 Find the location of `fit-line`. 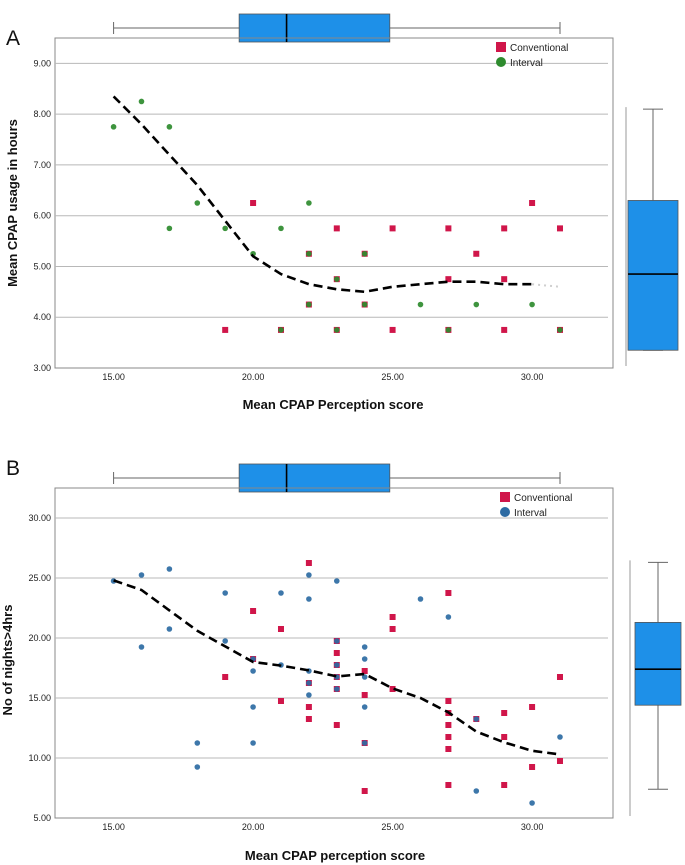

fit-line is located at coordinates (322, 194).